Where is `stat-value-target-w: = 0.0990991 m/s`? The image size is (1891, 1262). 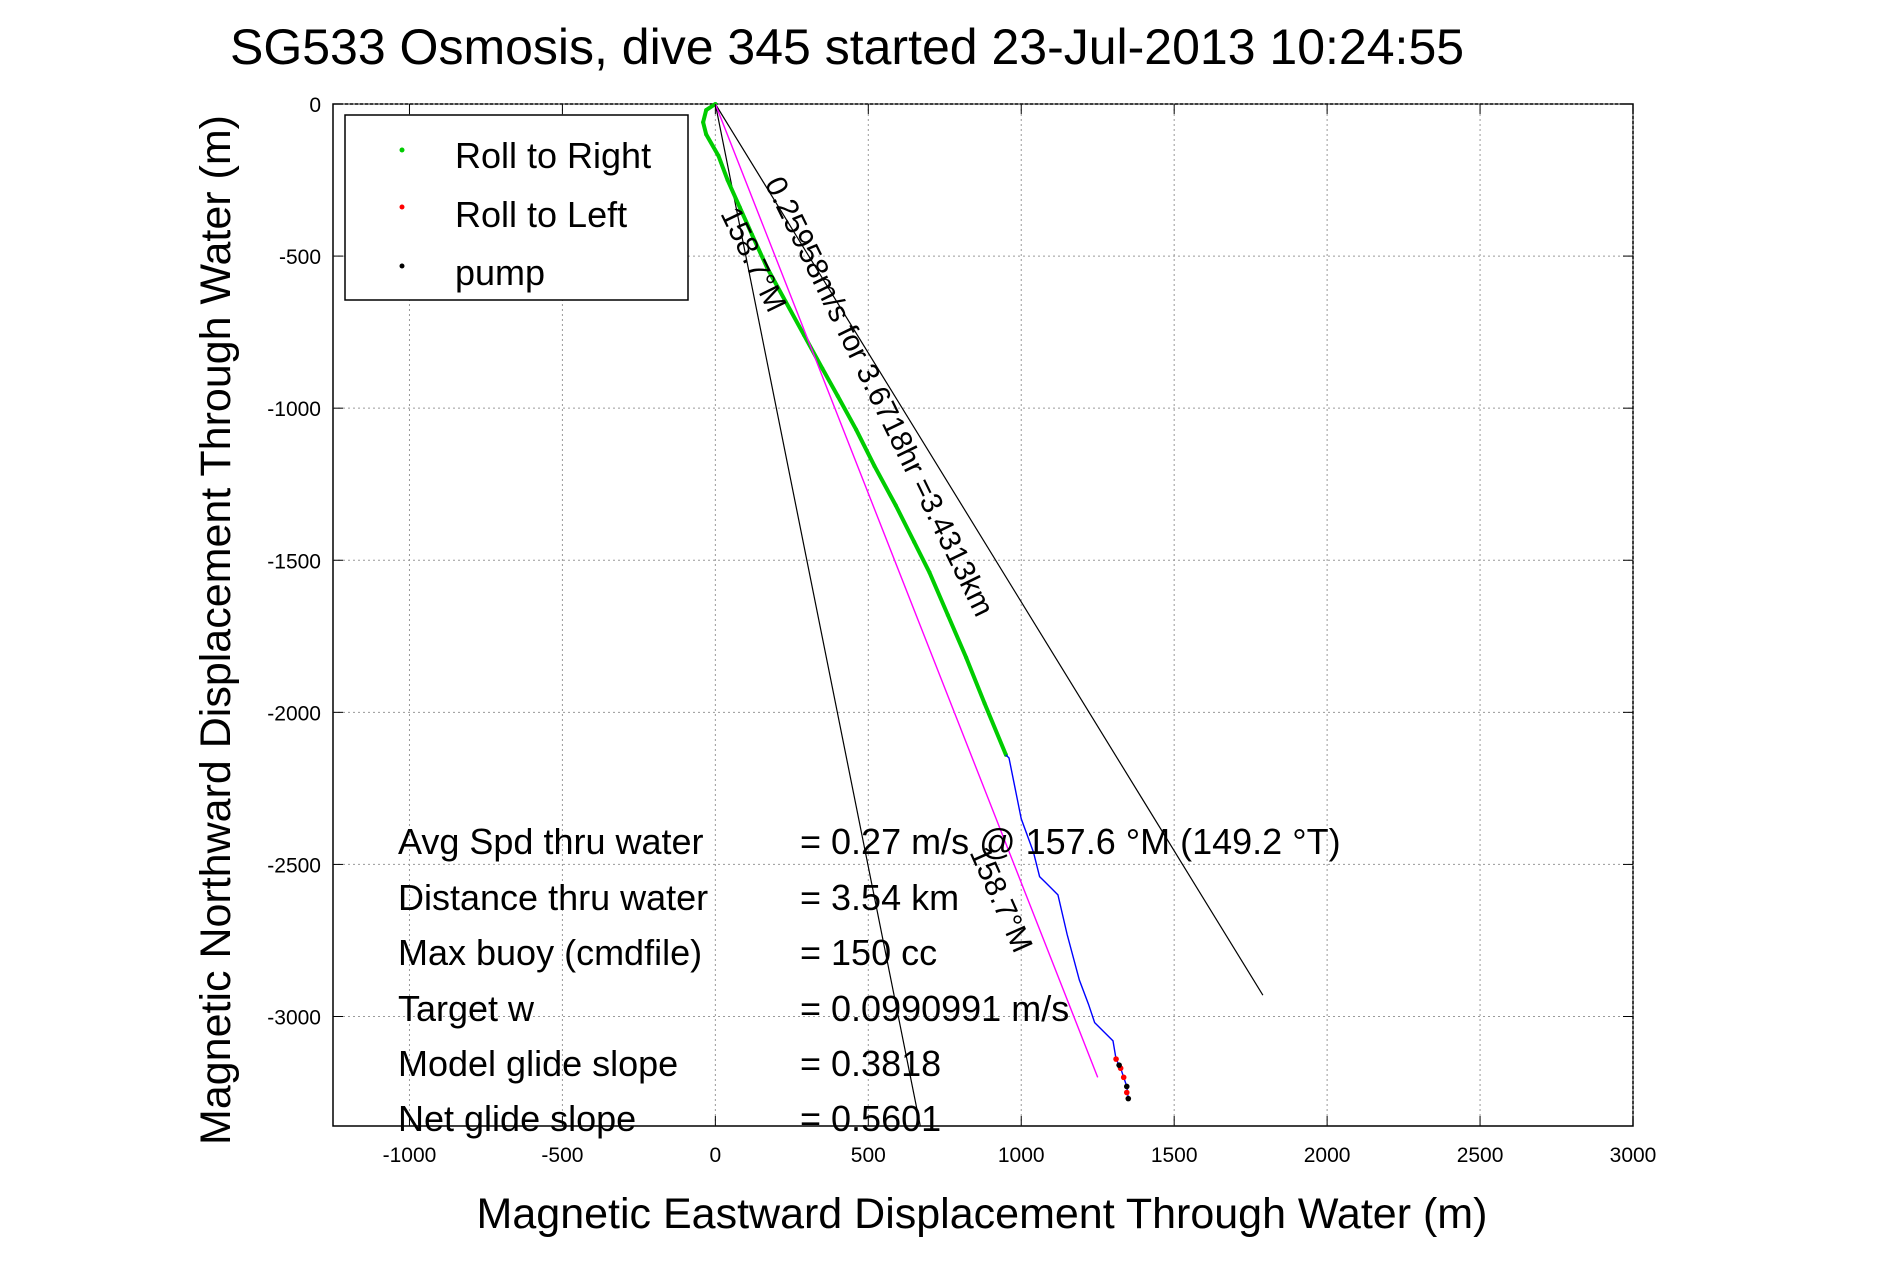
stat-value-target-w: = 0.0990991 m/s is located at coordinates (934, 1008).